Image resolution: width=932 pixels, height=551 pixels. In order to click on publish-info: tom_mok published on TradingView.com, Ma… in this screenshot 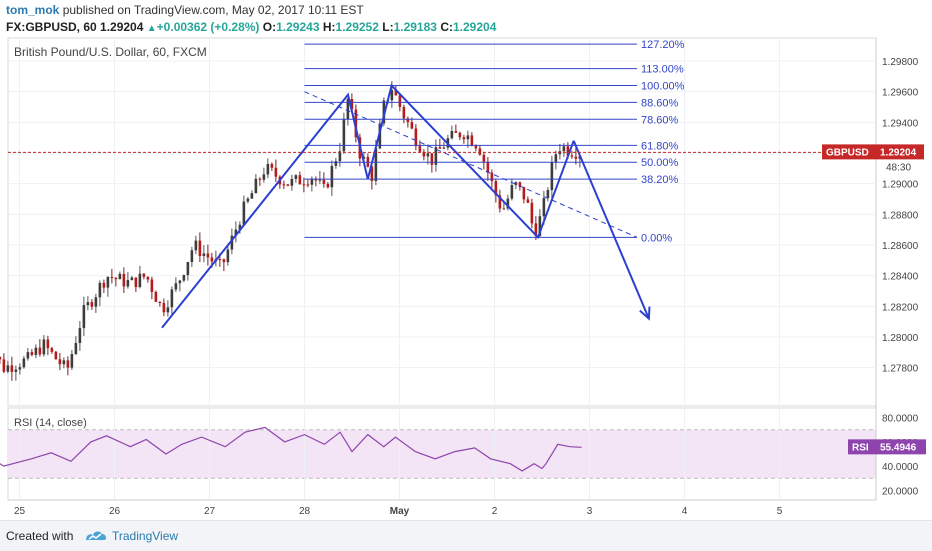, I will do `click(185, 10)`.